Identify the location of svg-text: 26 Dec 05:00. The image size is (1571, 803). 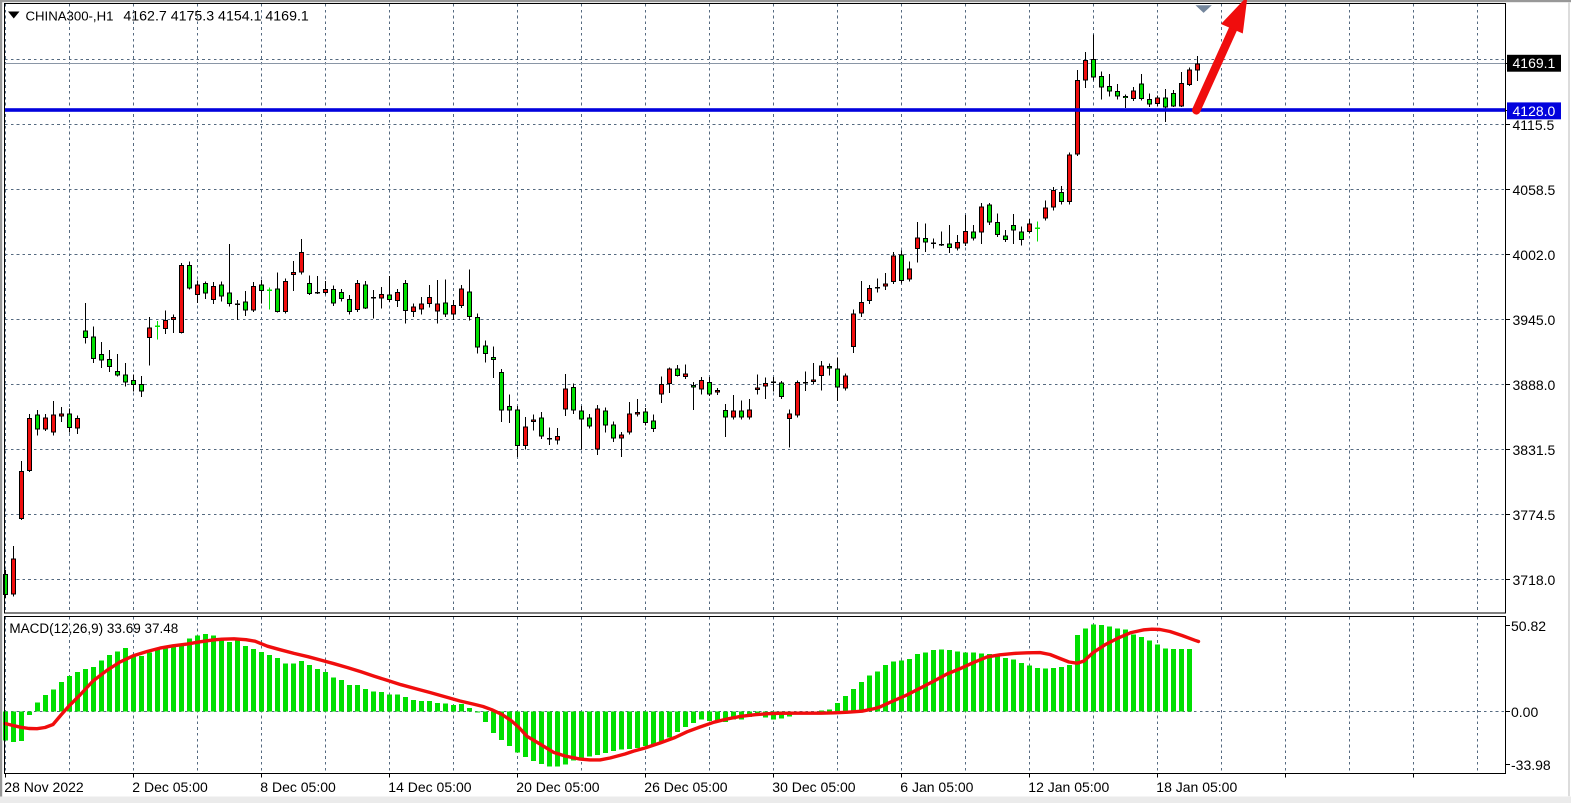
(685, 787).